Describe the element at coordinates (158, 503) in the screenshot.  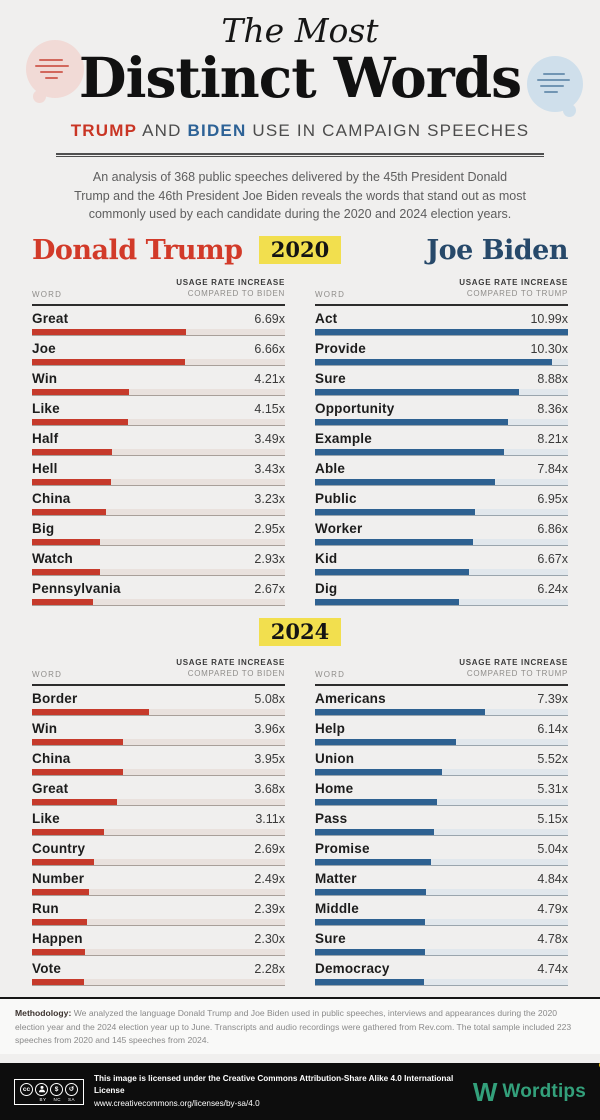
I see `table-row: China 3.23x` at that location.